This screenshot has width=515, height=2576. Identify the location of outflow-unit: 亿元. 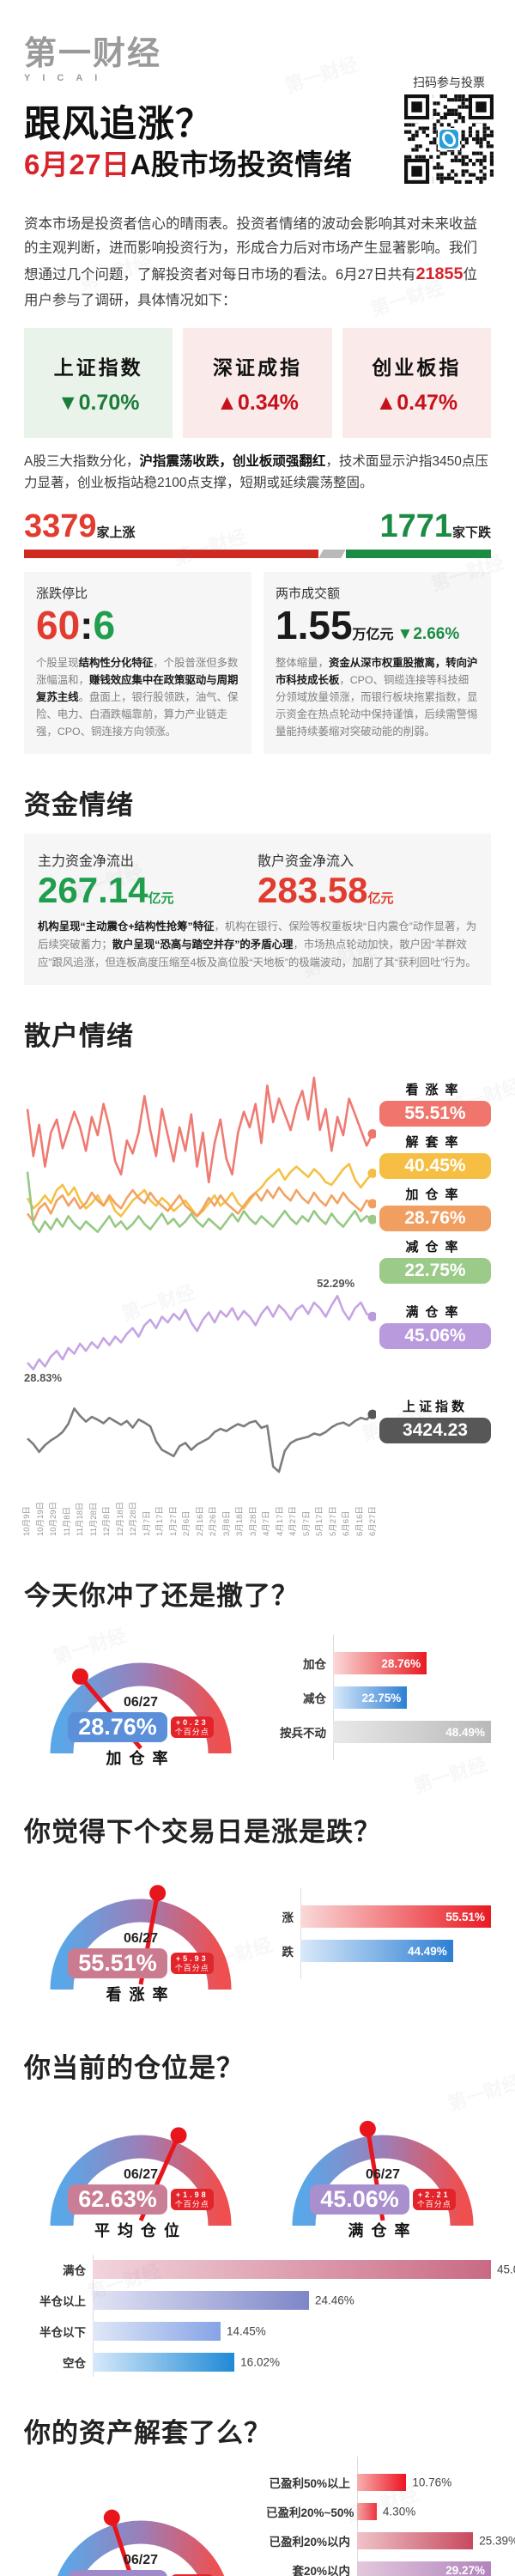
(161, 899).